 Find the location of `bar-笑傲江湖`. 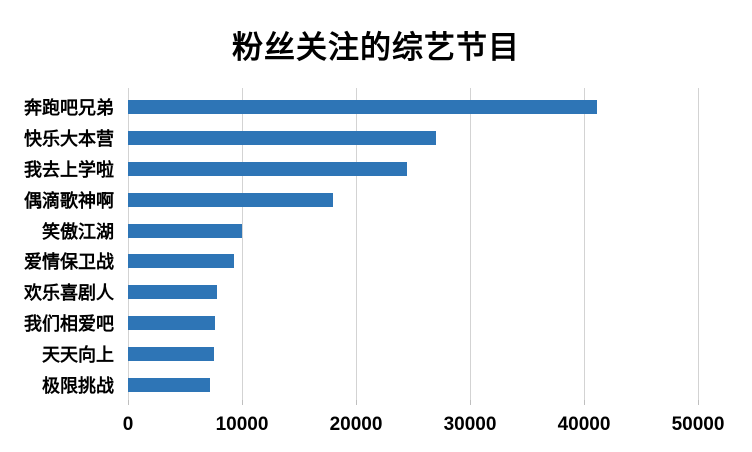

bar-笑傲江湖 is located at coordinates (185, 230).